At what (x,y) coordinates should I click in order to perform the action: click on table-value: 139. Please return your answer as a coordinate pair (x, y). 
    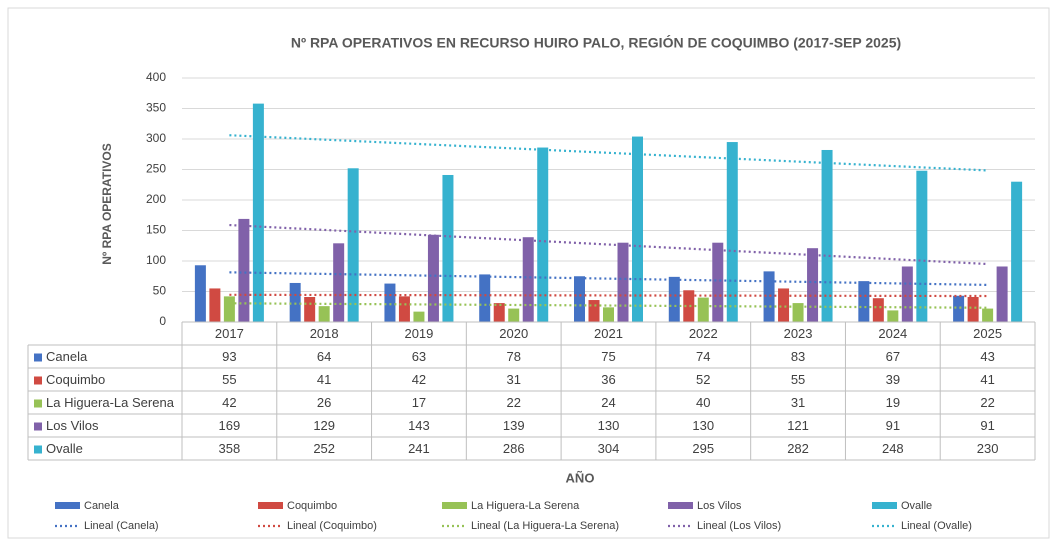
    Looking at the image, I should click on (514, 425).